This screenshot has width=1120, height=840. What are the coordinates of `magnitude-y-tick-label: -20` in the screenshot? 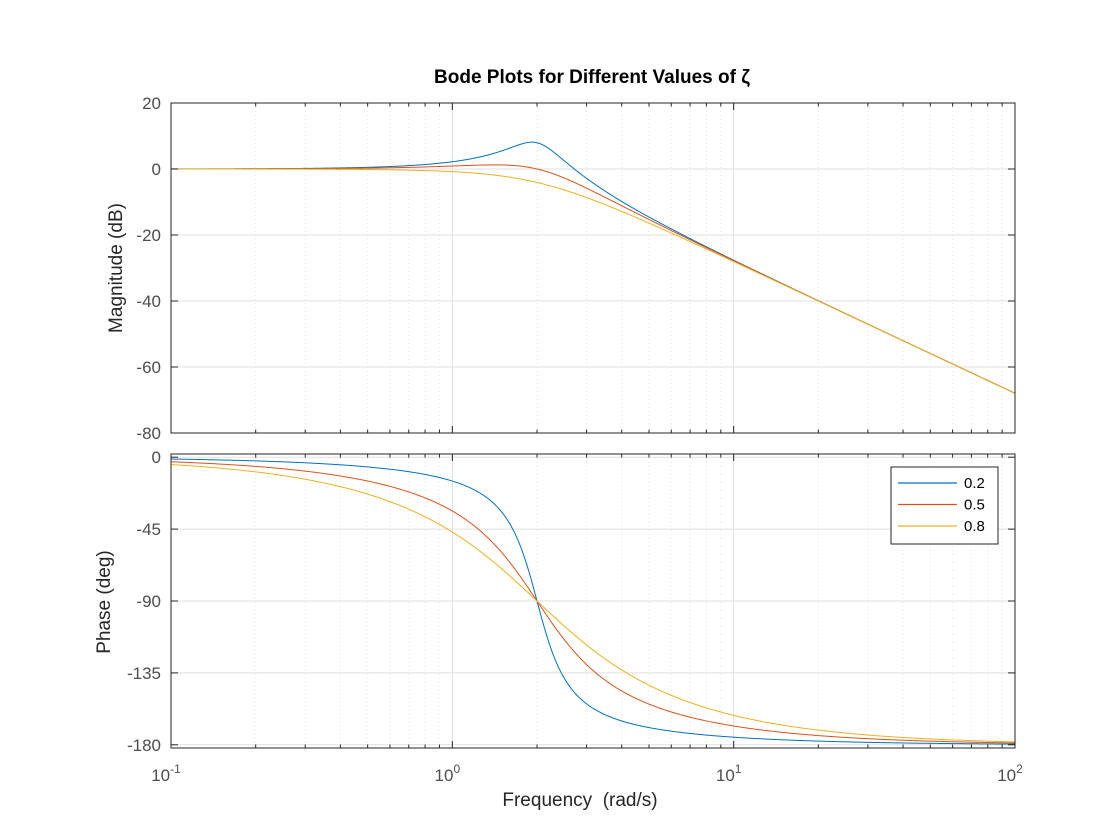 It's located at (148, 235).